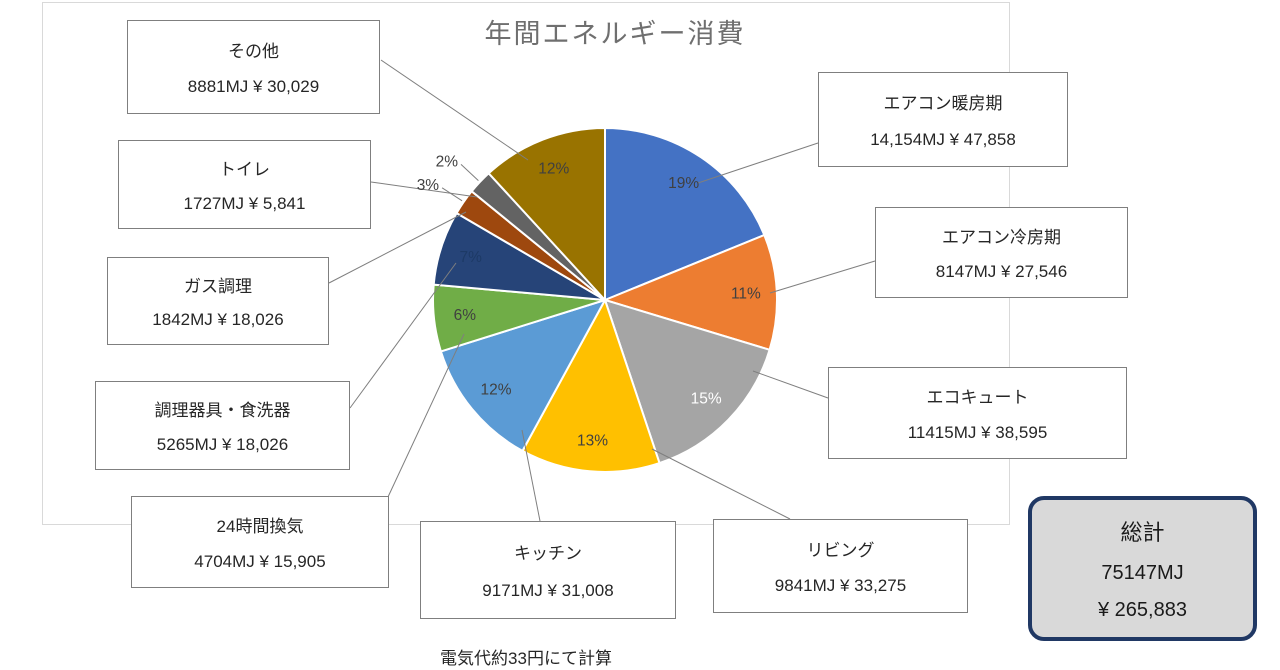  What do you see at coordinates (428, 185) in the screenshot?
I see `pie-slice-pct-label: 3%` at bounding box center [428, 185].